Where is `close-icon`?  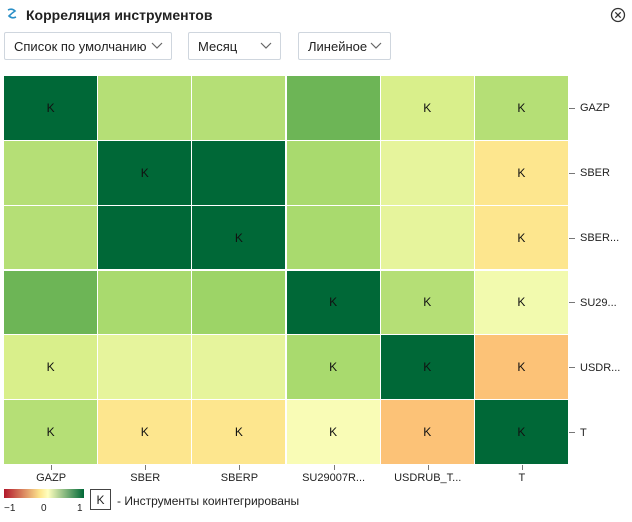 close-icon is located at coordinates (618, 15).